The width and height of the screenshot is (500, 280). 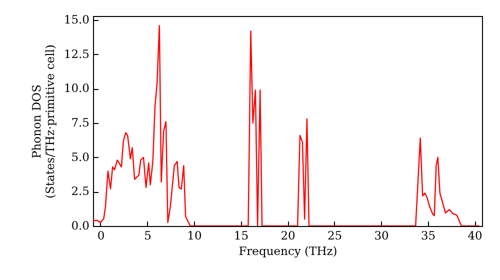 What do you see at coordinates (101, 235) in the screenshot?
I see `x-tick-label: 0` at bounding box center [101, 235].